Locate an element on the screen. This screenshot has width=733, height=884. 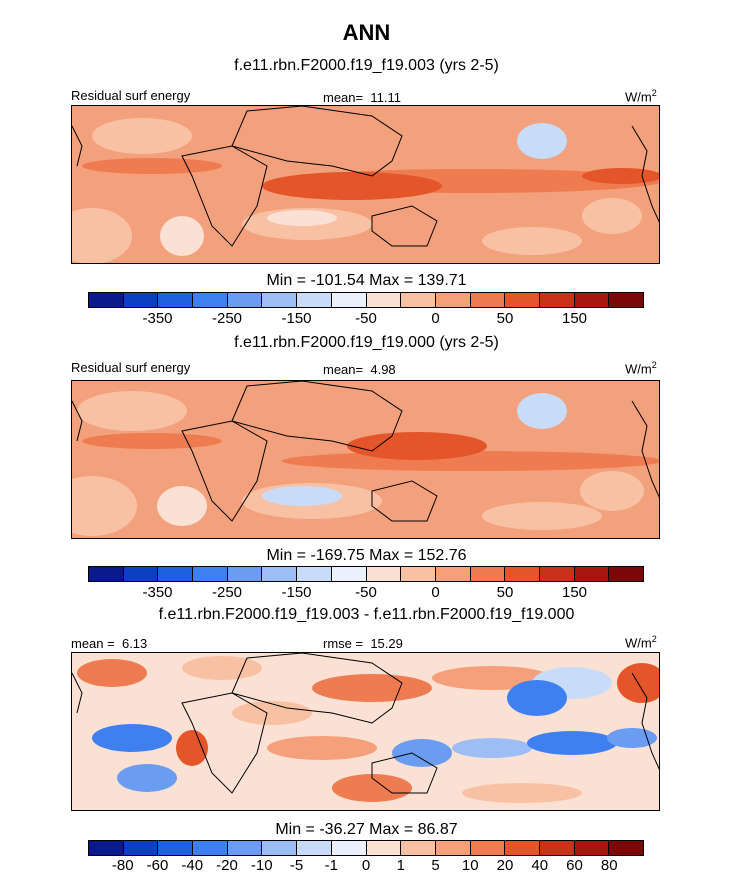
panel-3-map is located at coordinates (365, 731).